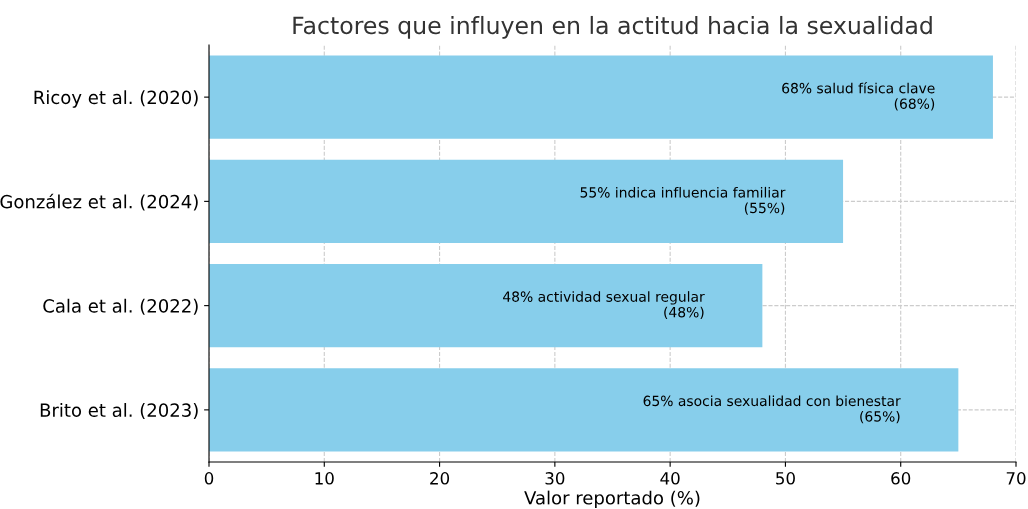 The image size is (1028, 509). I want to click on data-label: 55% indica influencia familiar (55%), so click(683, 200).